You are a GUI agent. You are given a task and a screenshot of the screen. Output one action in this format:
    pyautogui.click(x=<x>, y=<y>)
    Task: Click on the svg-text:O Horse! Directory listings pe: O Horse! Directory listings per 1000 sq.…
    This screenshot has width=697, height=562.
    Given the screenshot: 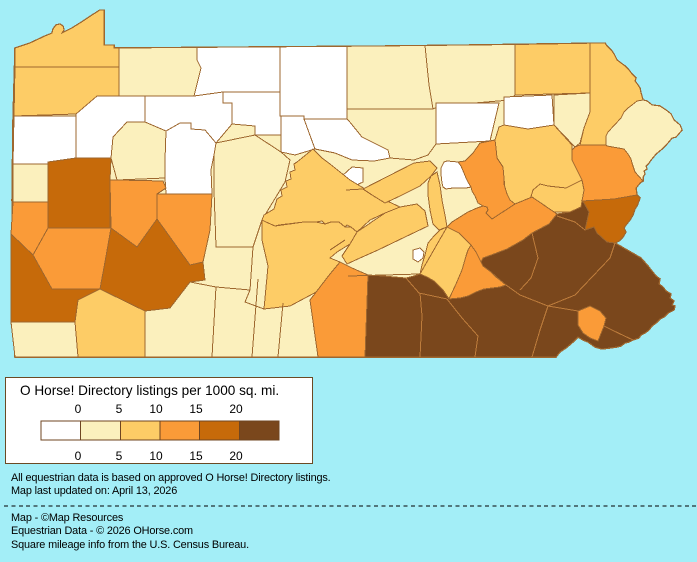 What is the action you would take?
    pyautogui.click(x=149, y=390)
    